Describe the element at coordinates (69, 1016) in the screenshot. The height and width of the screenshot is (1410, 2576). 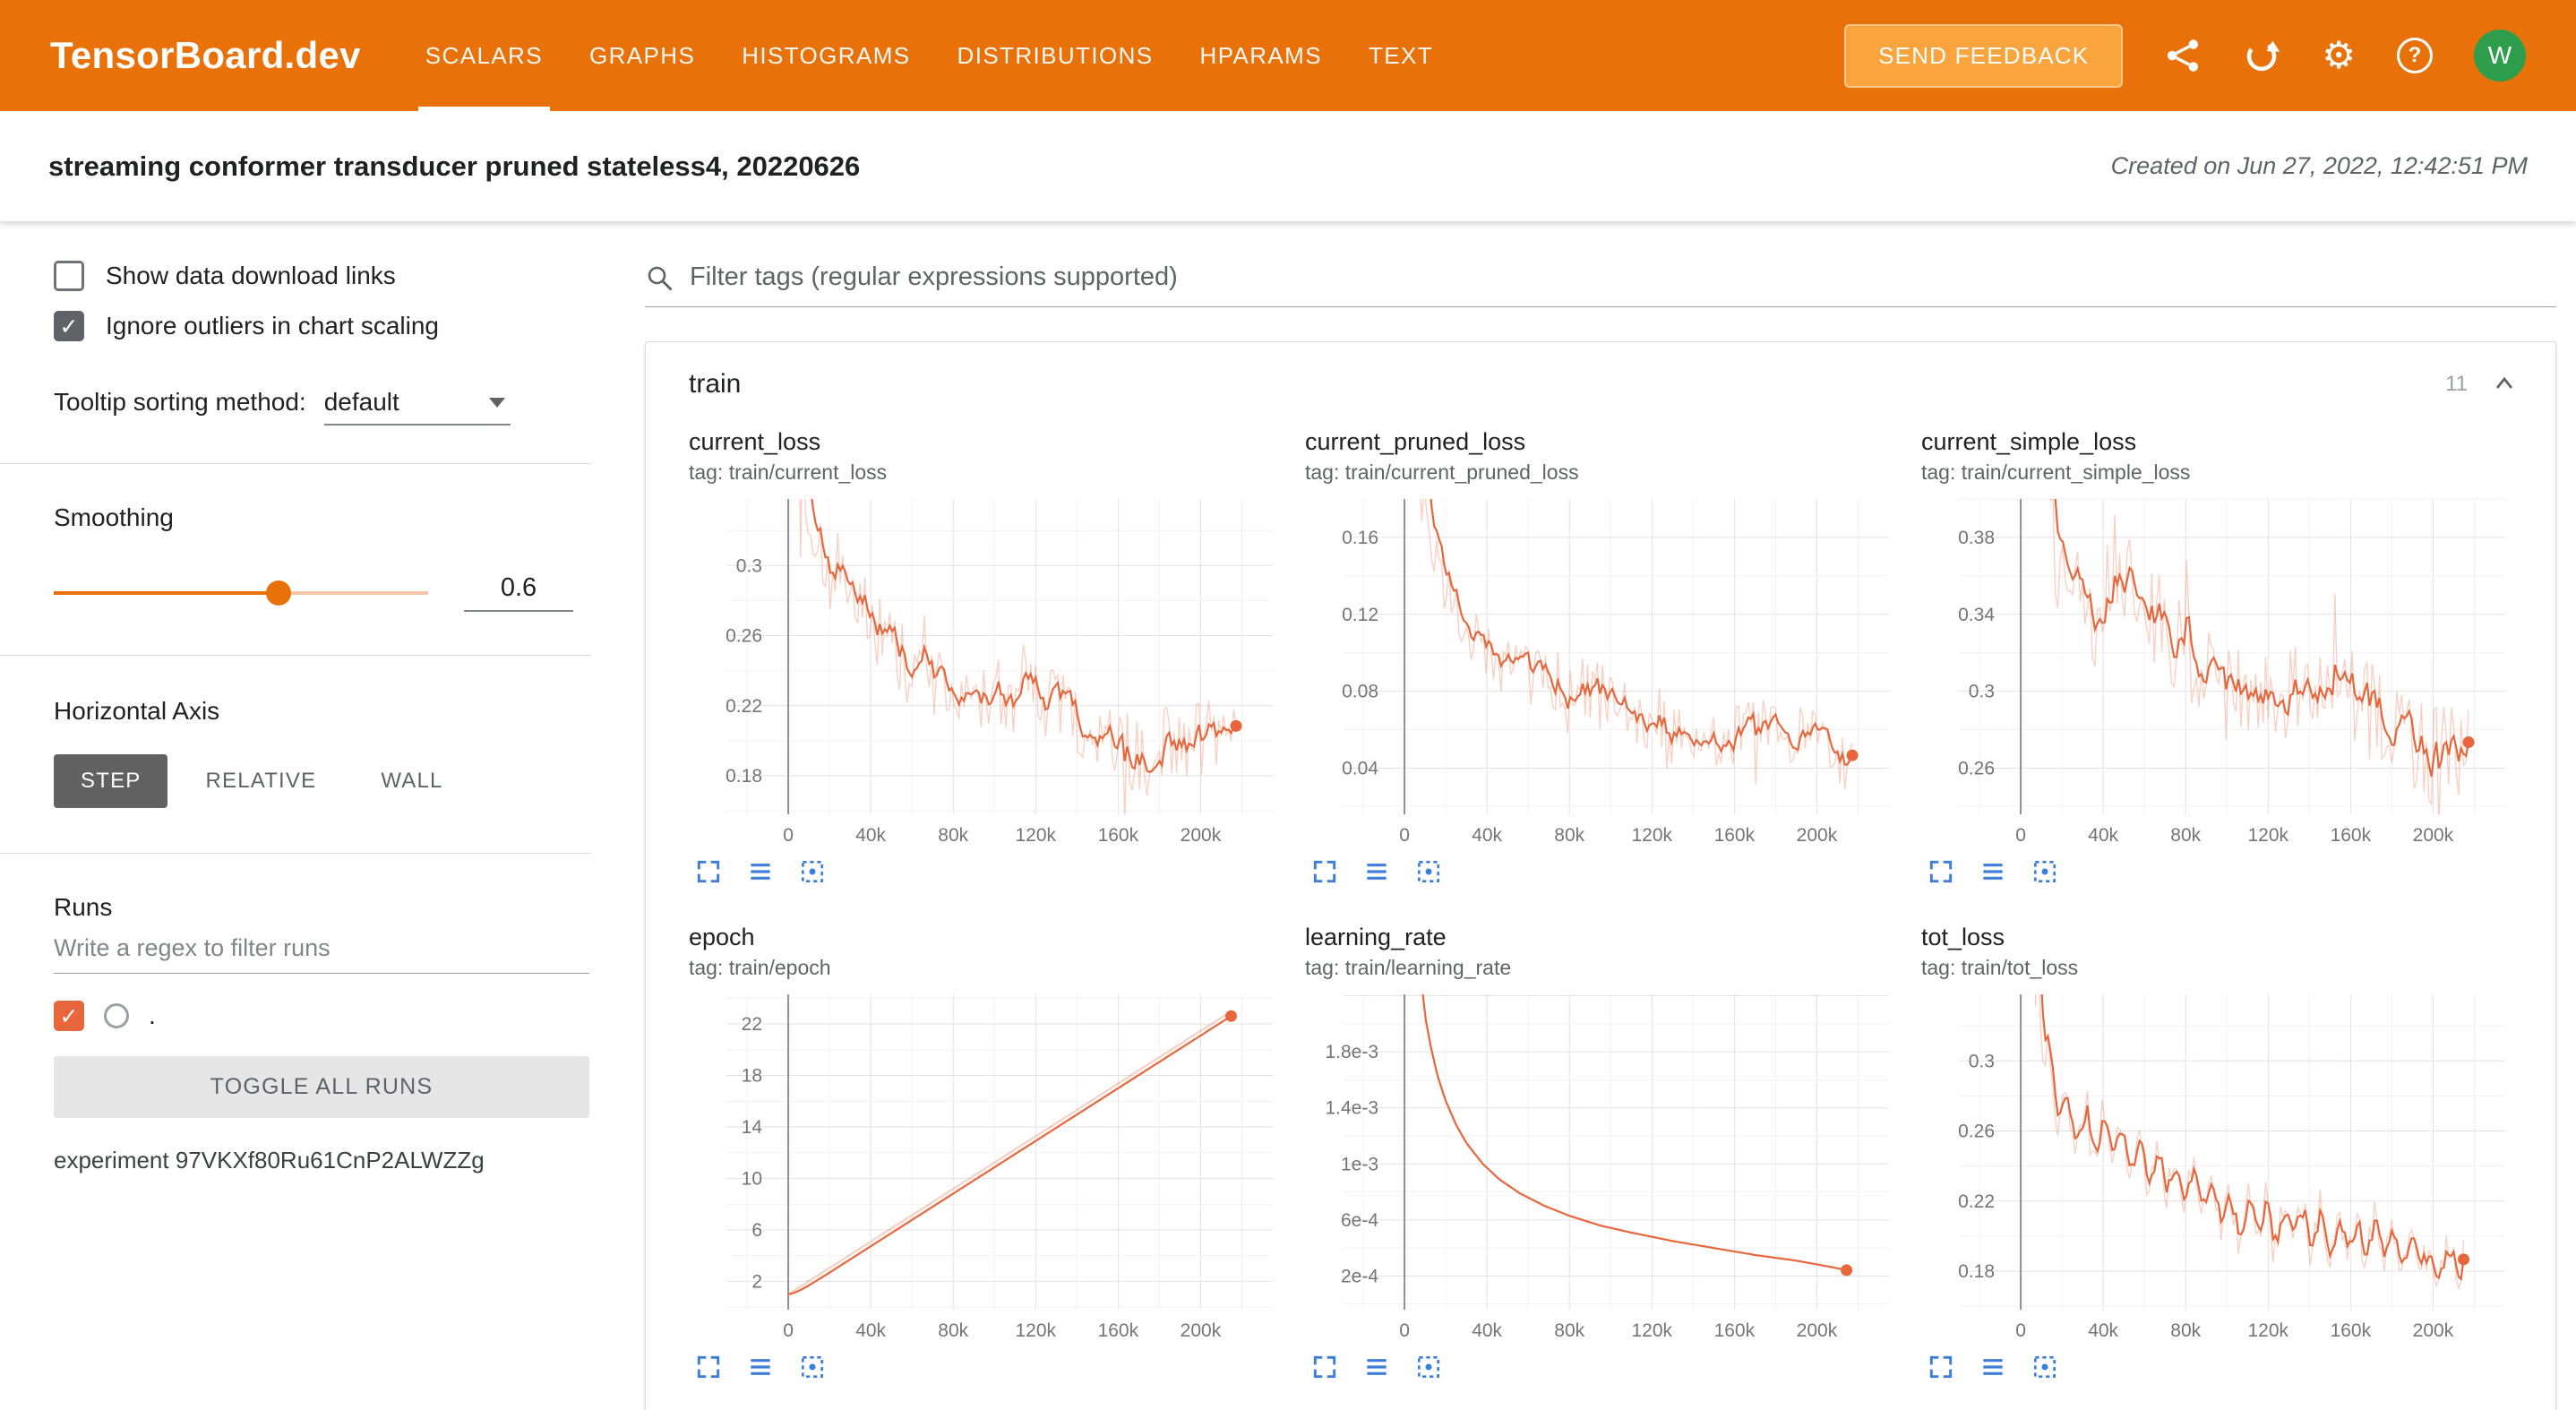
I see `run-checkbox` at that location.